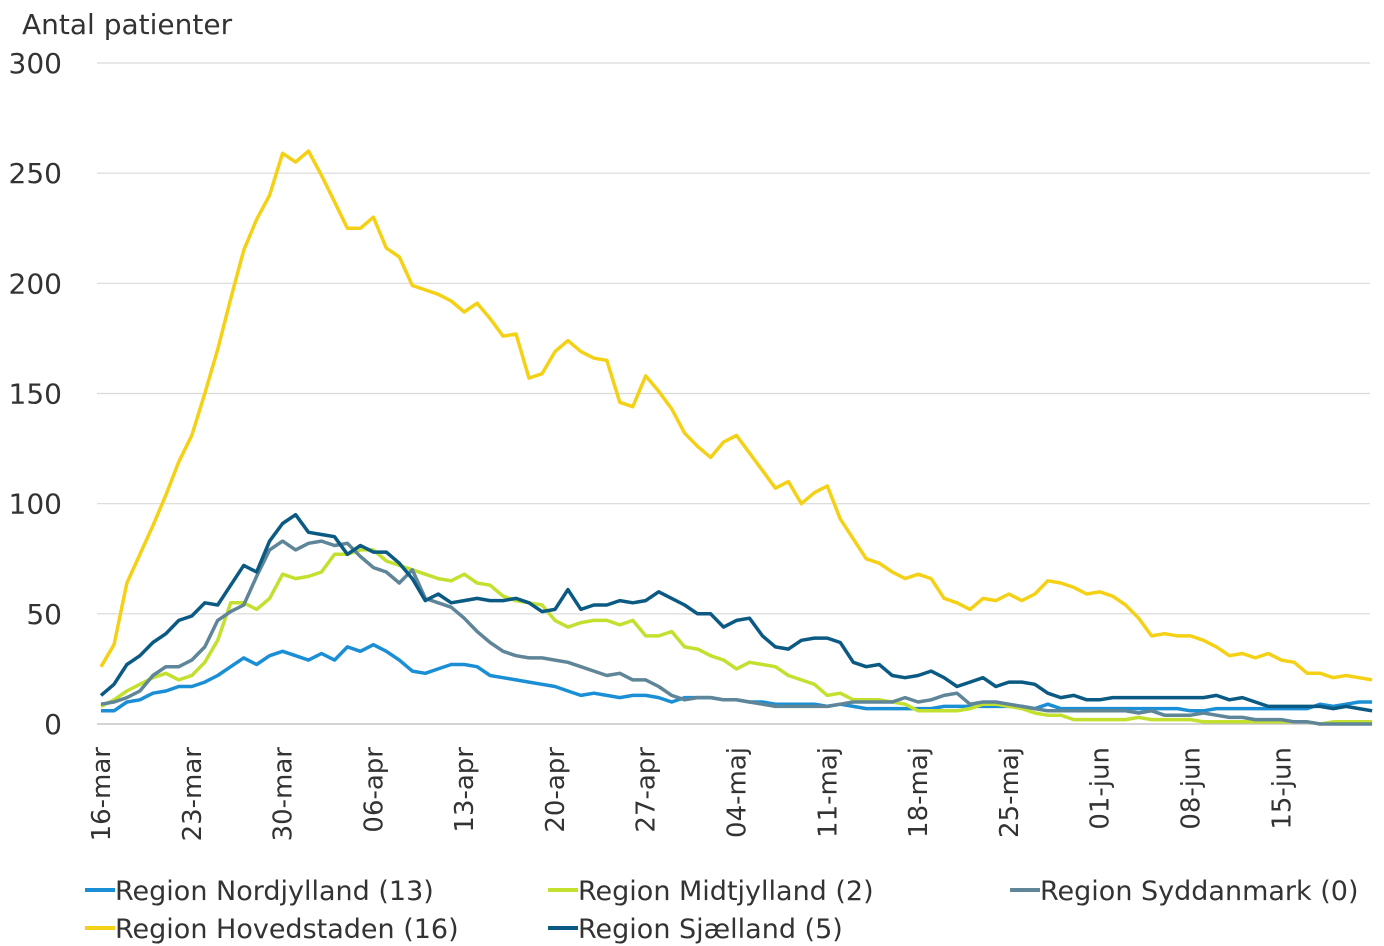  I want to click on legend-label: Region Hovedstaden (16), so click(287, 929).